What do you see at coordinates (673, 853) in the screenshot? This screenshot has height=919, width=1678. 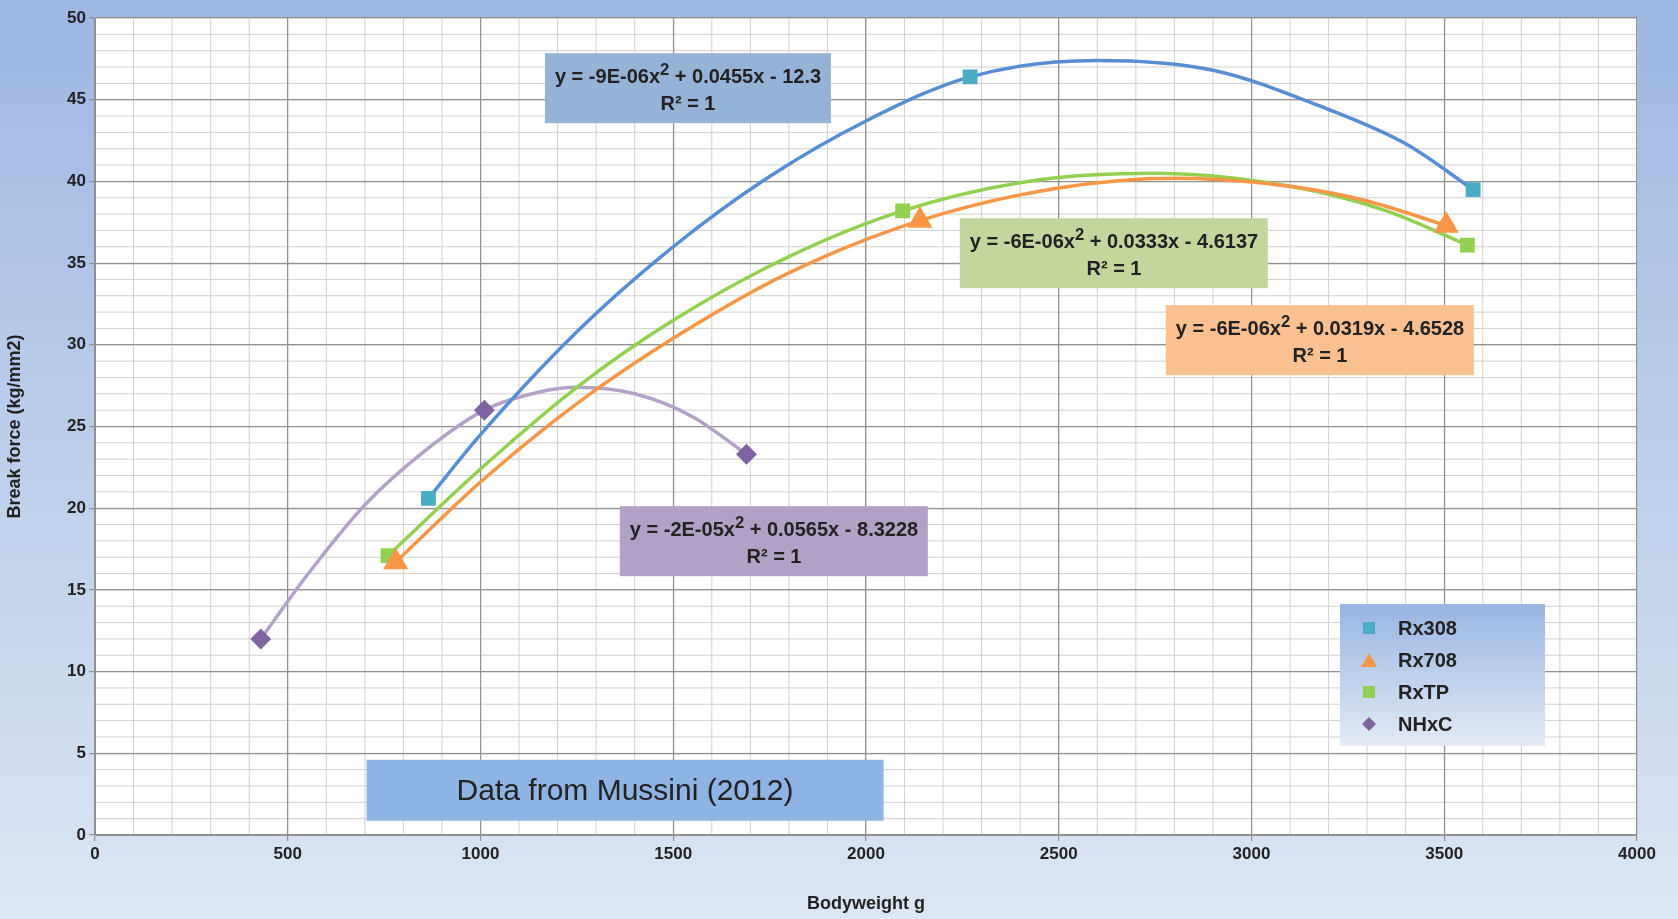 I see `x-tick-label: 1500` at bounding box center [673, 853].